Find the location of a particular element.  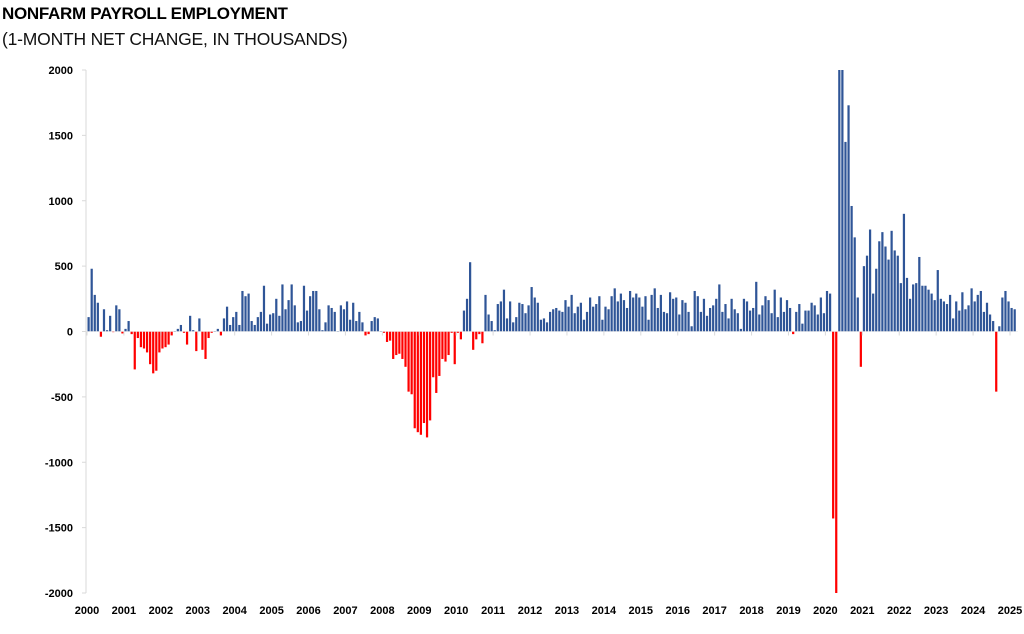

x-tick-label: 2006 is located at coordinates (308, 611).